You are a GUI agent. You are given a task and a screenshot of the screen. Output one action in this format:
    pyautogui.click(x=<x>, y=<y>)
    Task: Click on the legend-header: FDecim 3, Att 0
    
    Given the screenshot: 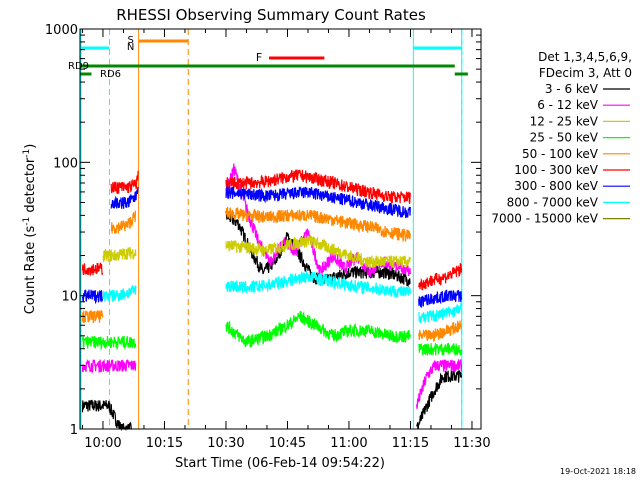 What is the action you would take?
    pyautogui.click(x=585, y=73)
    